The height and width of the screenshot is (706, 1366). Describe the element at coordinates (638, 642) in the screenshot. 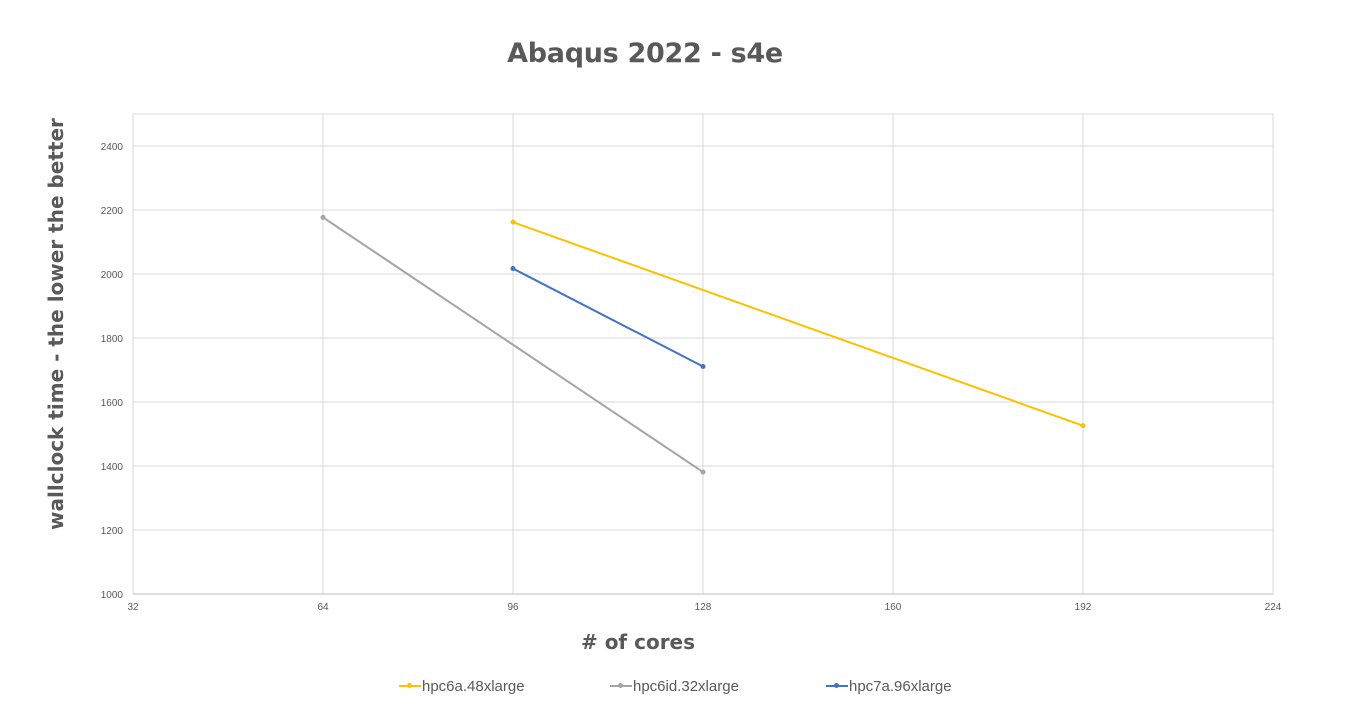

I see `x-axis-title: # of cores` at that location.